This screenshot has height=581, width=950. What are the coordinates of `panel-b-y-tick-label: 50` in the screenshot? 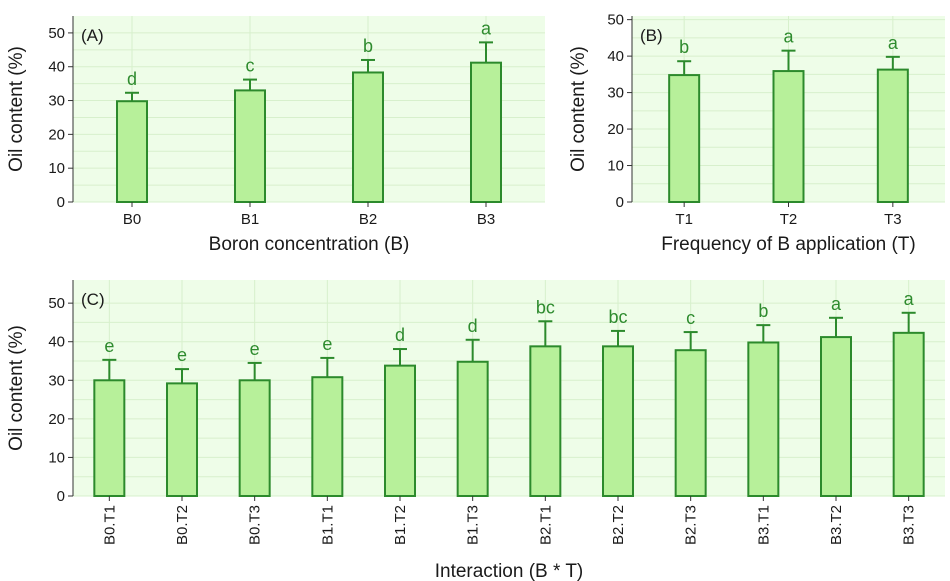 It's located at (615, 20).